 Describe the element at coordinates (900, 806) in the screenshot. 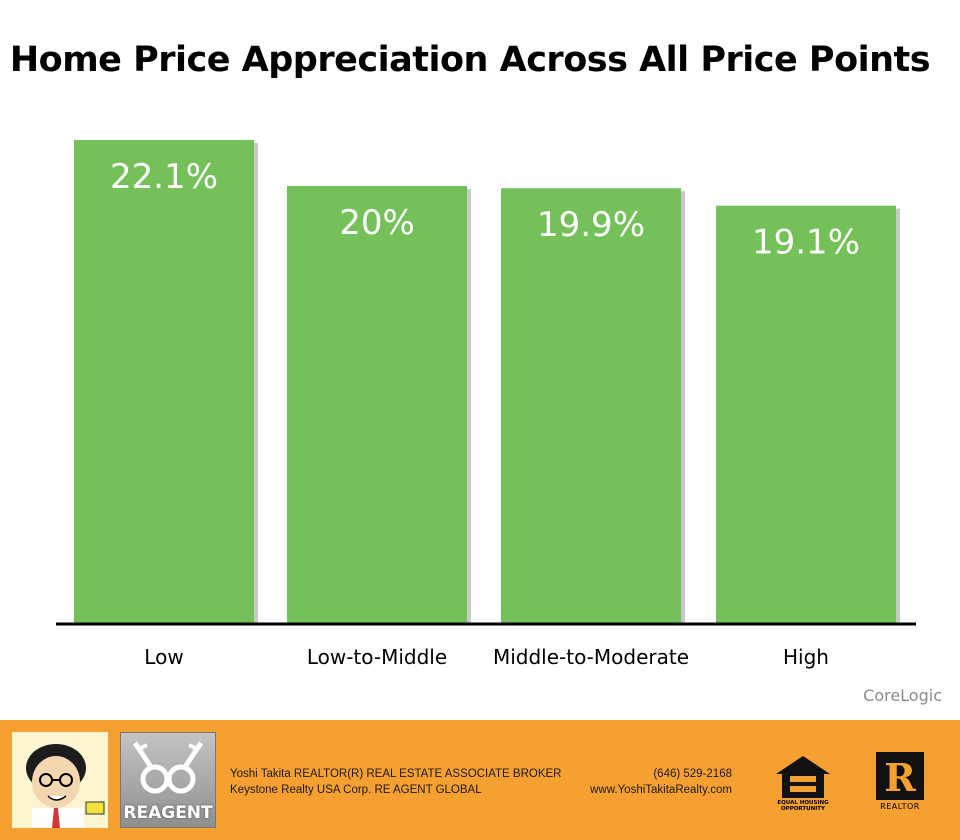

I see `realtor-text: REALTOR` at that location.